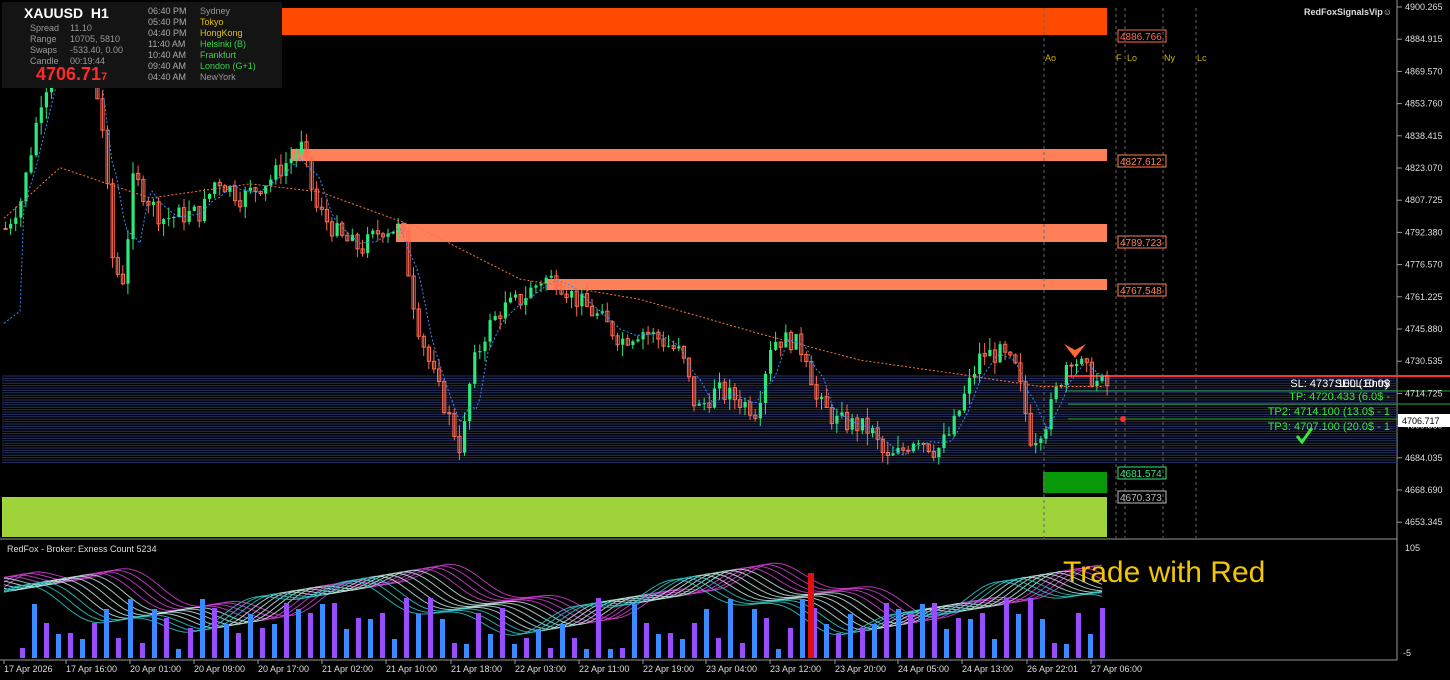 Image resolution: width=1450 pixels, height=680 pixels. I want to click on time-axis-label: 22 Apr 11:00, so click(604, 669).